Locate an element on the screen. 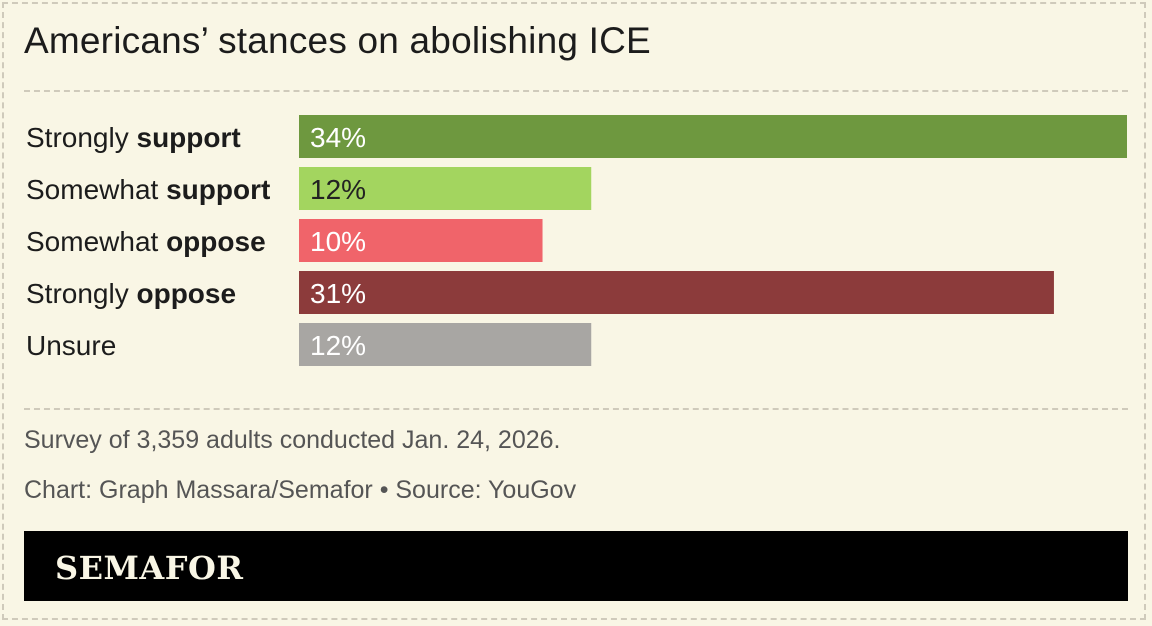  bar-value-label: 34% is located at coordinates (338, 137).